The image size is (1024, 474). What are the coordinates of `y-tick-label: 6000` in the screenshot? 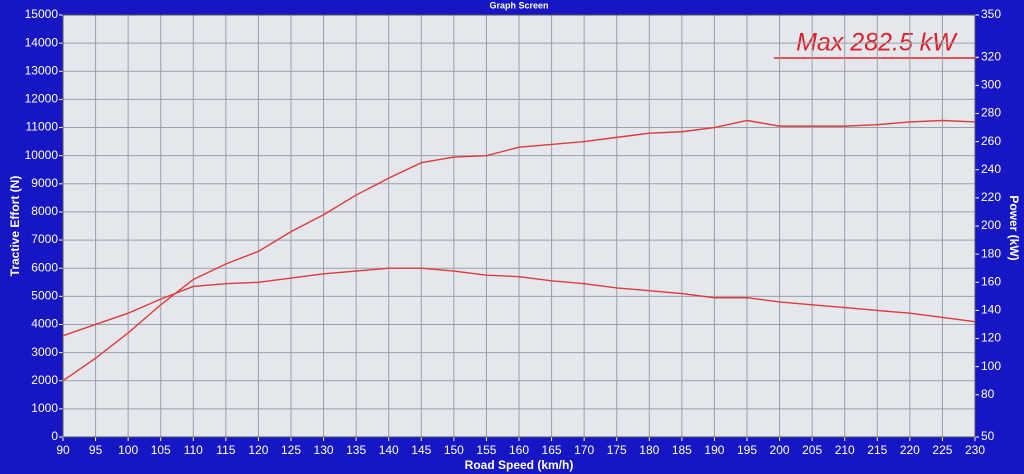 It's located at (44, 267).